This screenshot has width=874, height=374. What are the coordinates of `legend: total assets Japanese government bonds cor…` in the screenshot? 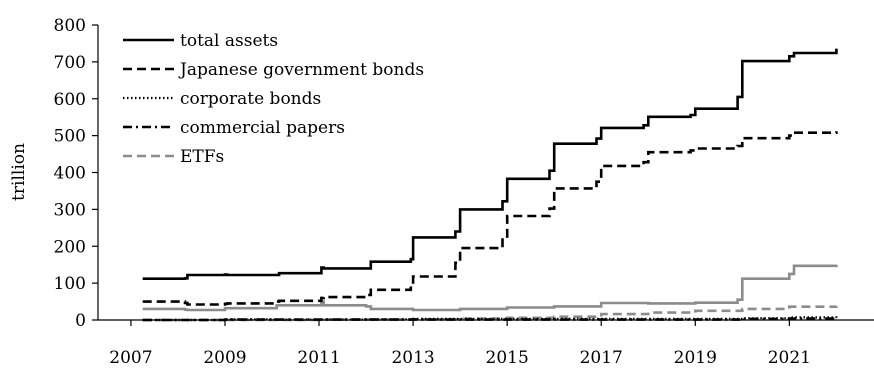 It's located at (273, 99).